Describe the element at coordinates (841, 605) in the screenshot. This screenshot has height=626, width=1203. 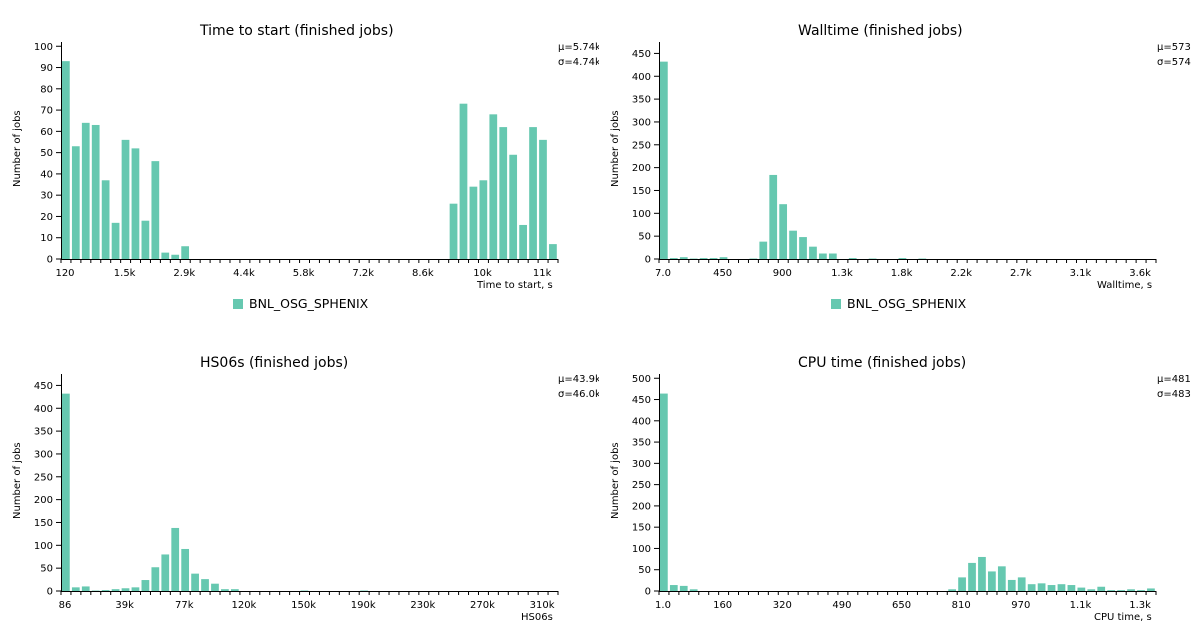
I see `x-tick-label: 490` at that location.